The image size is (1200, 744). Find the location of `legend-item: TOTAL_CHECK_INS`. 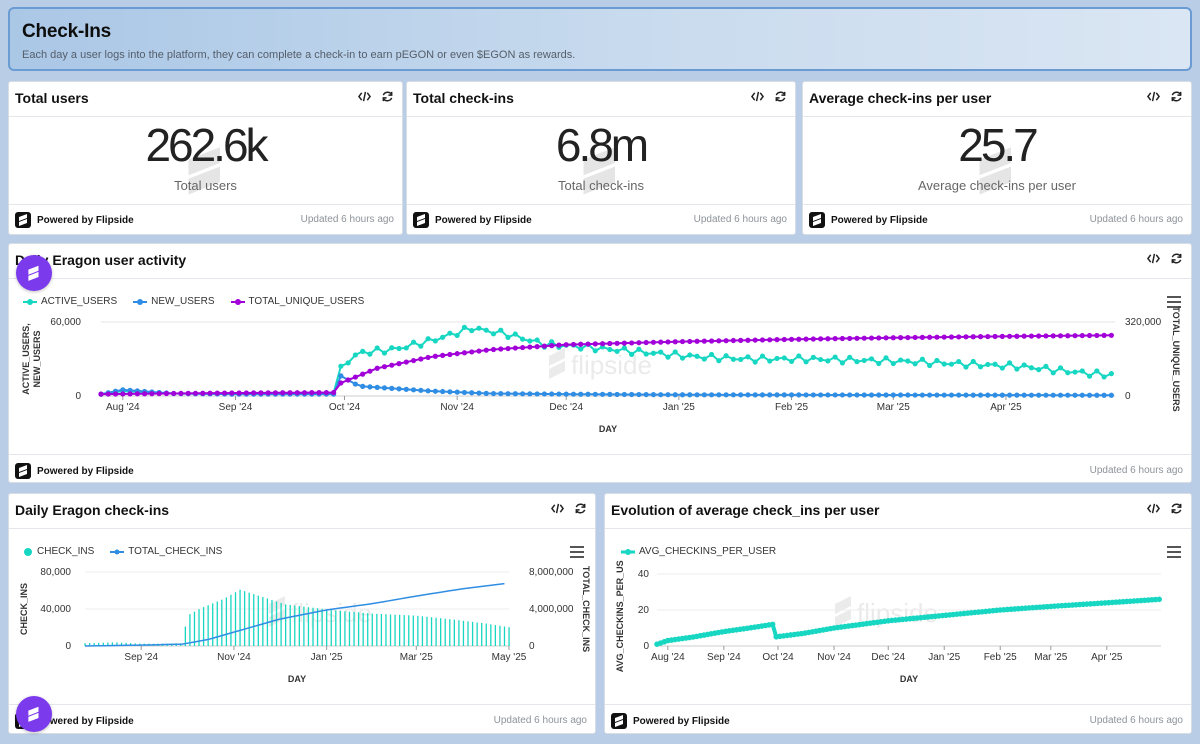

legend-item: TOTAL_CHECK_INS is located at coordinates (166, 551).